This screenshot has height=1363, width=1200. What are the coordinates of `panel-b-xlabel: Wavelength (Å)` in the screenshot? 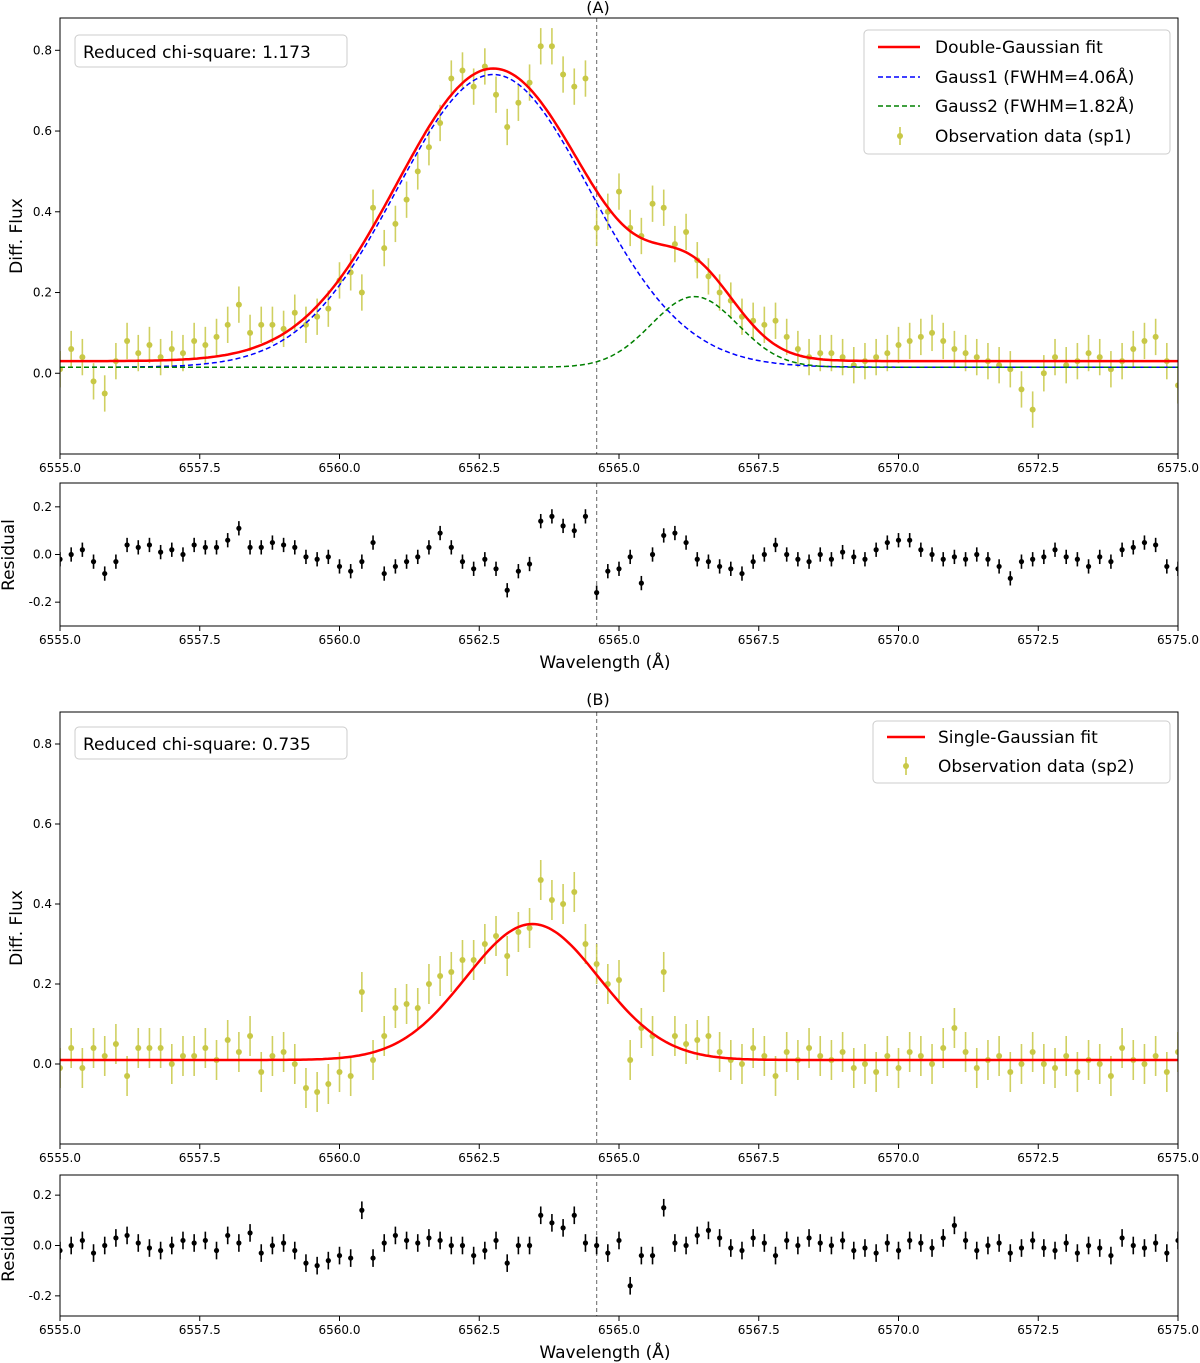 It's located at (604, 1352).